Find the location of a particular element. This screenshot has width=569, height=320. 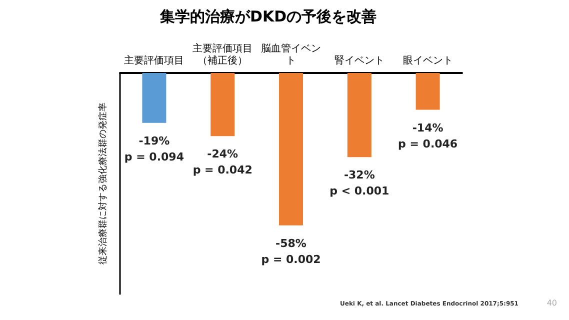

data-label: -24% p = 0.042 is located at coordinates (222, 162).